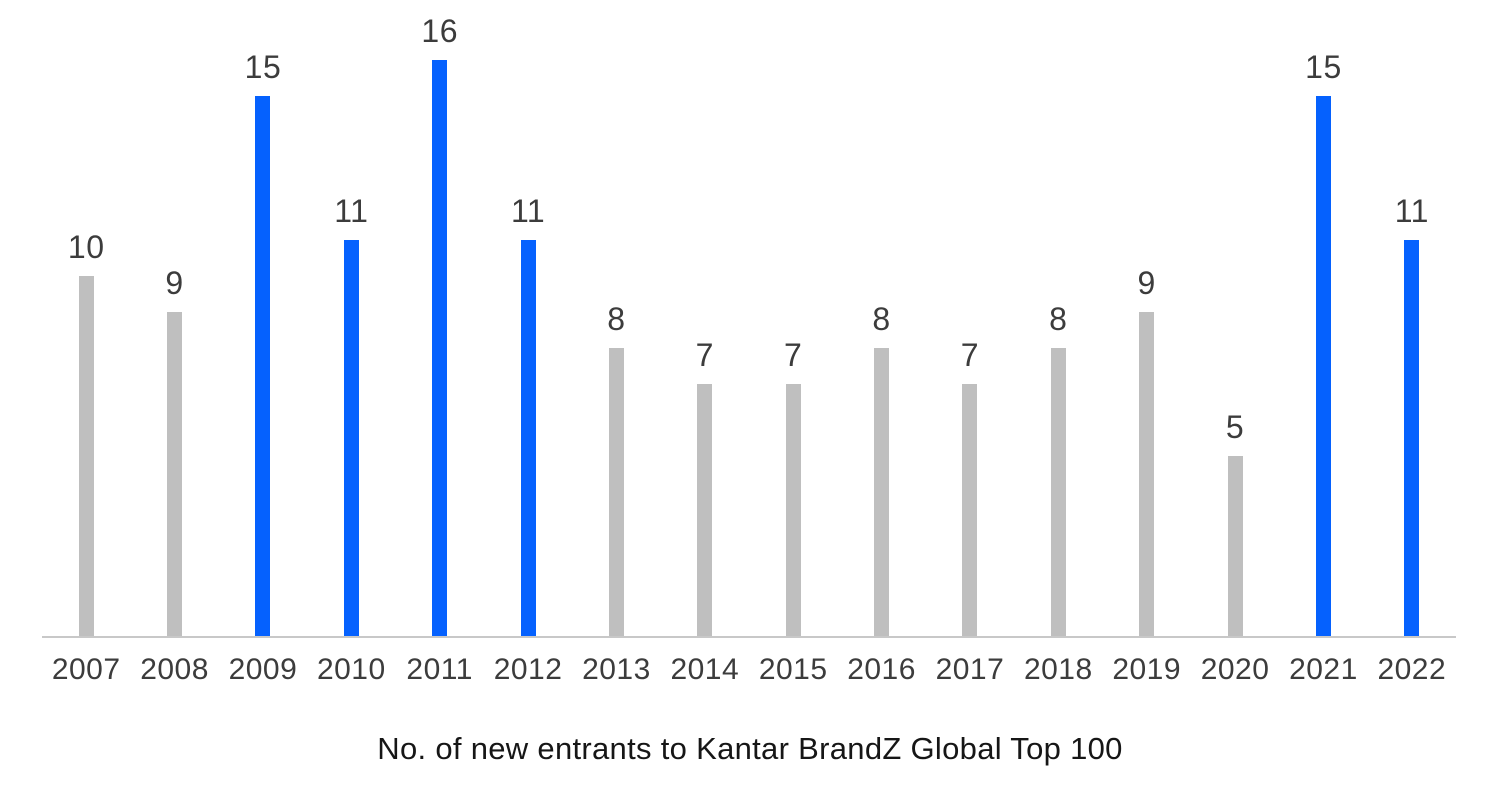 The height and width of the screenshot is (800, 1500). I want to click on x-tick-label: 2019, so click(1147, 669).